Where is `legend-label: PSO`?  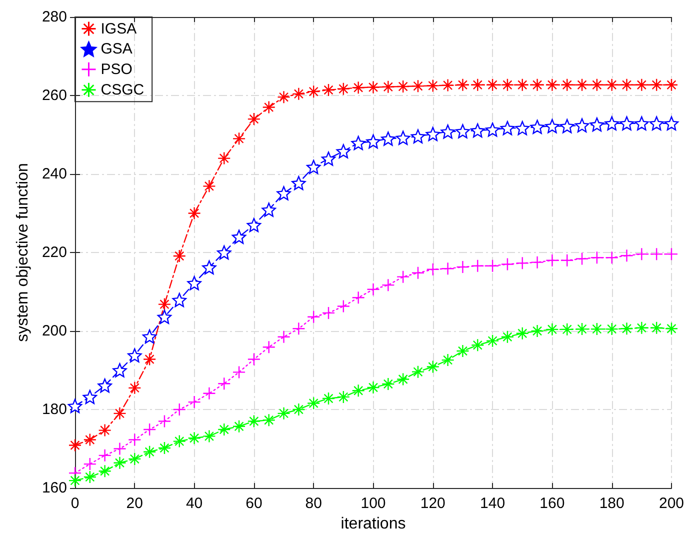
legend-label: PSO is located at coordinates (116, 69).